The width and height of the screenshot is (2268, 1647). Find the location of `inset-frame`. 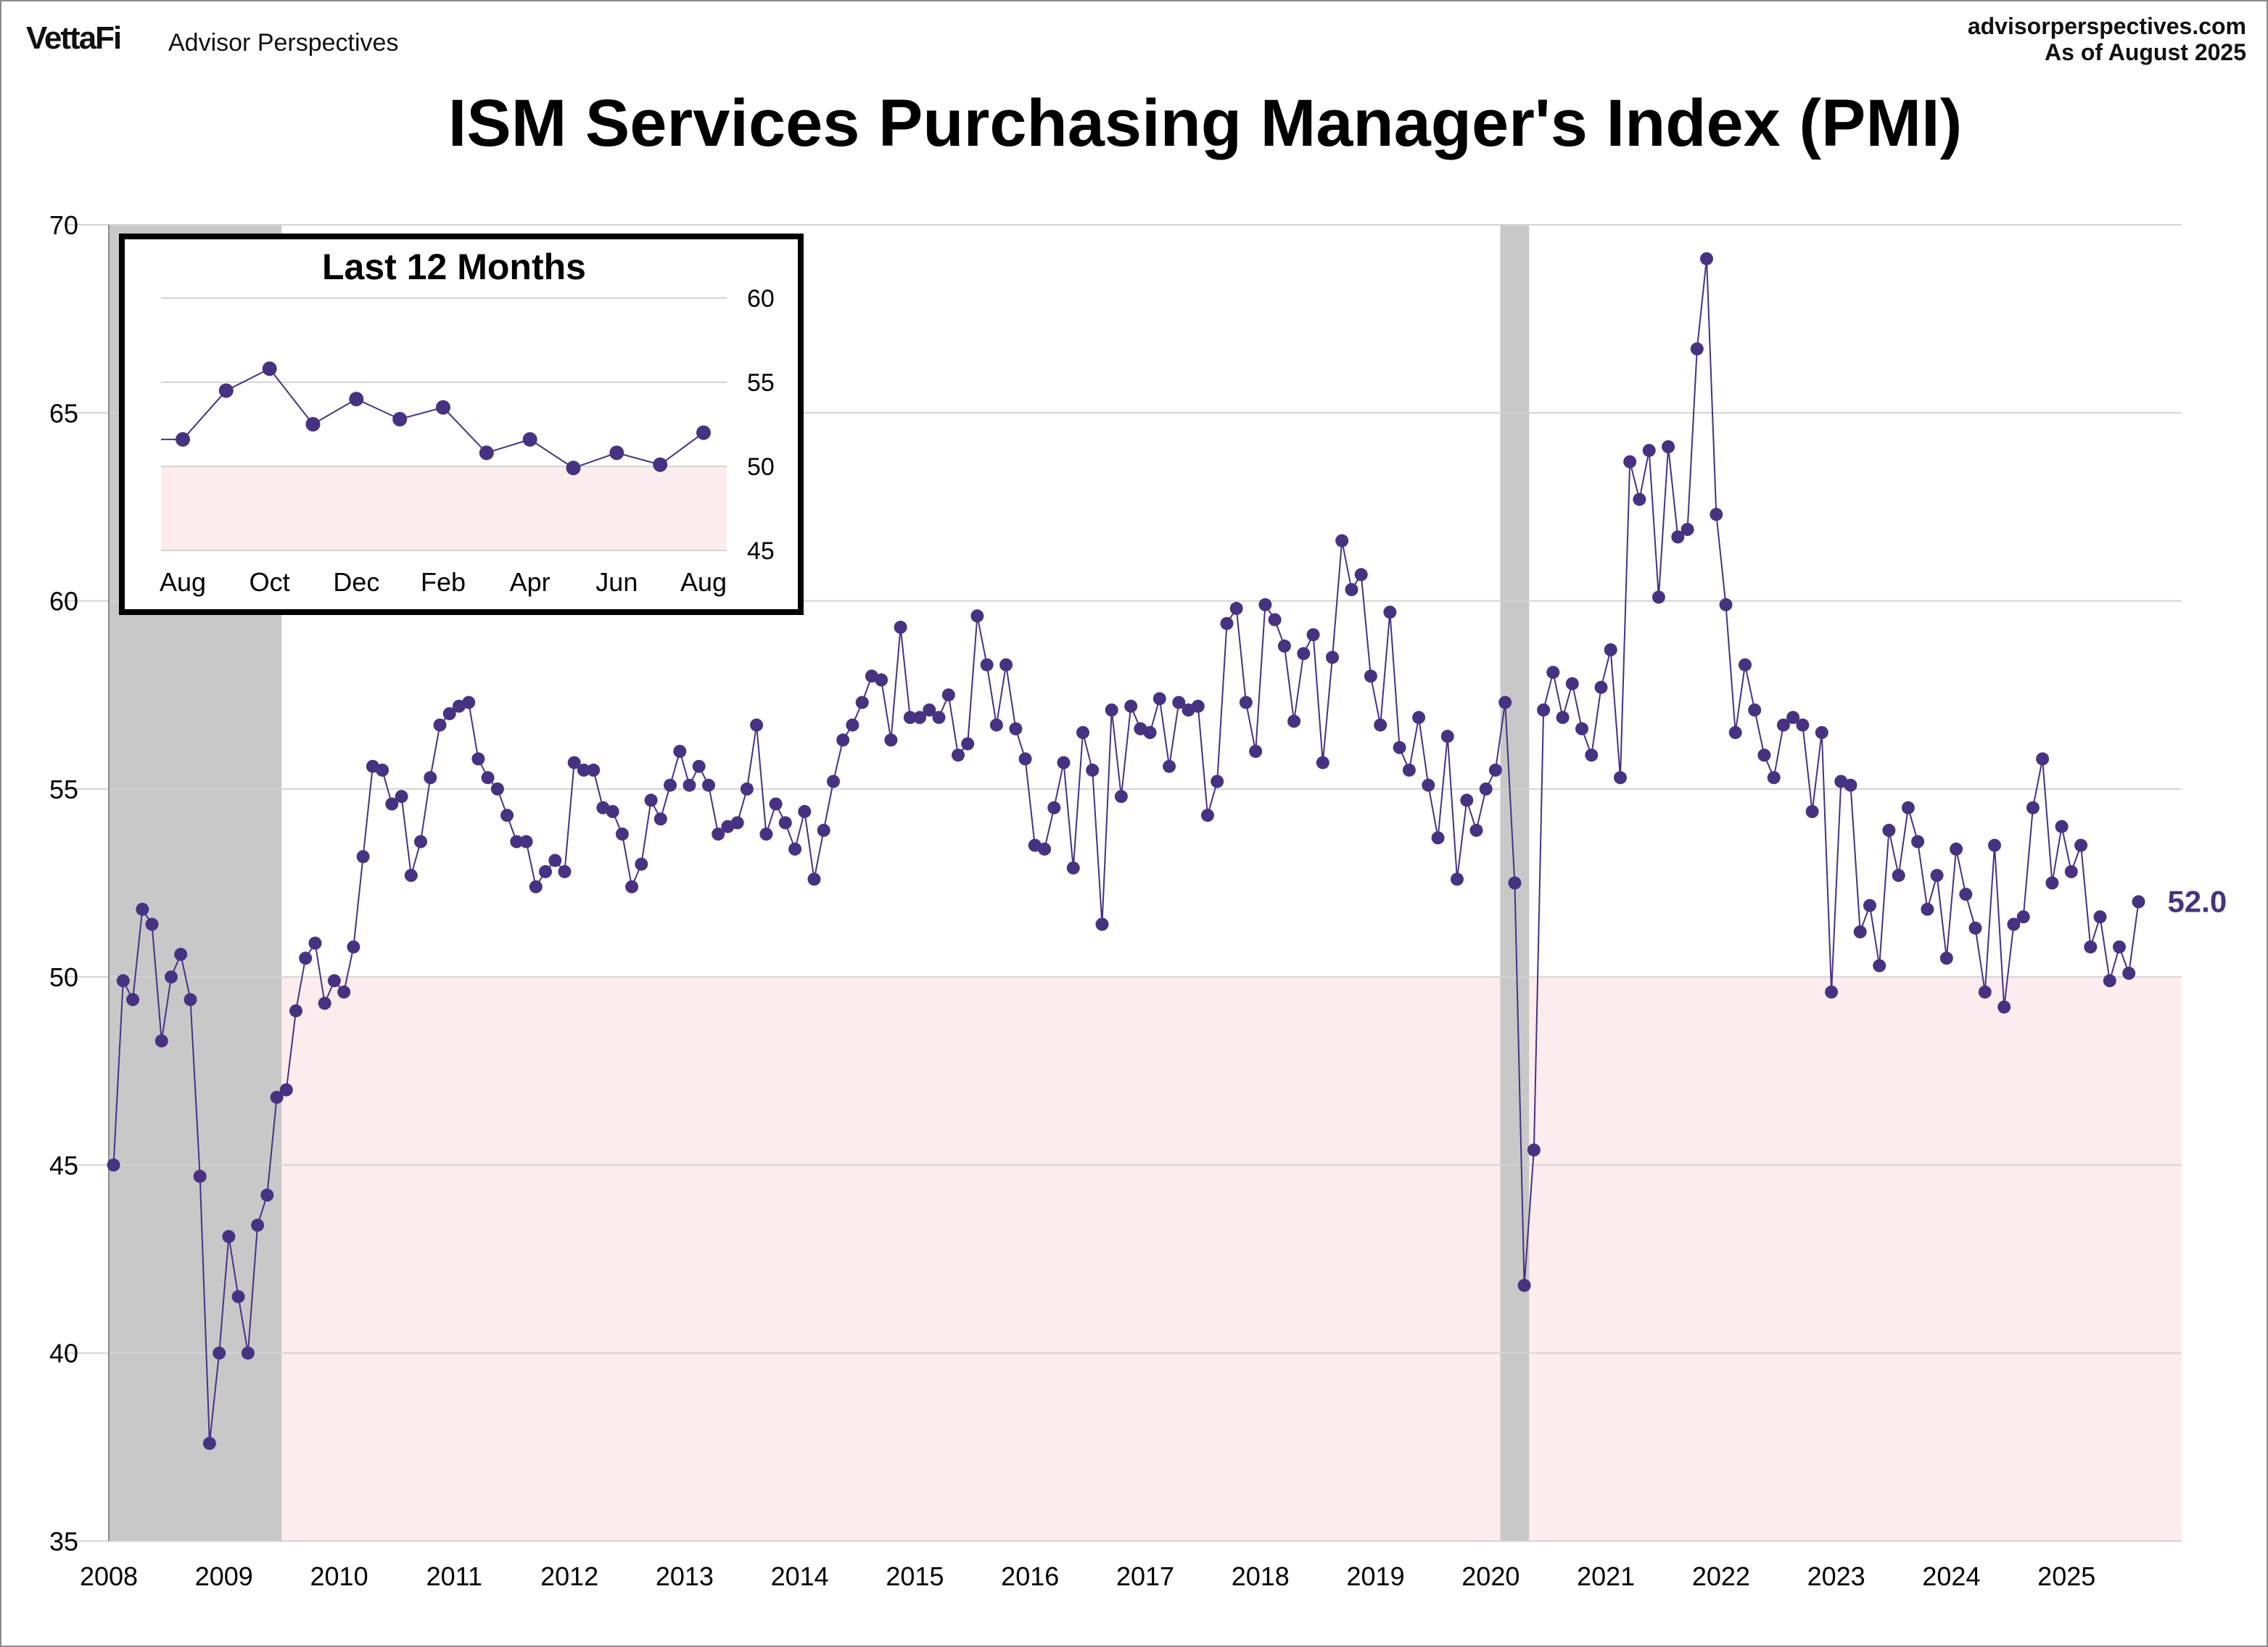

inset-frame is located at coordinates (461, 424).